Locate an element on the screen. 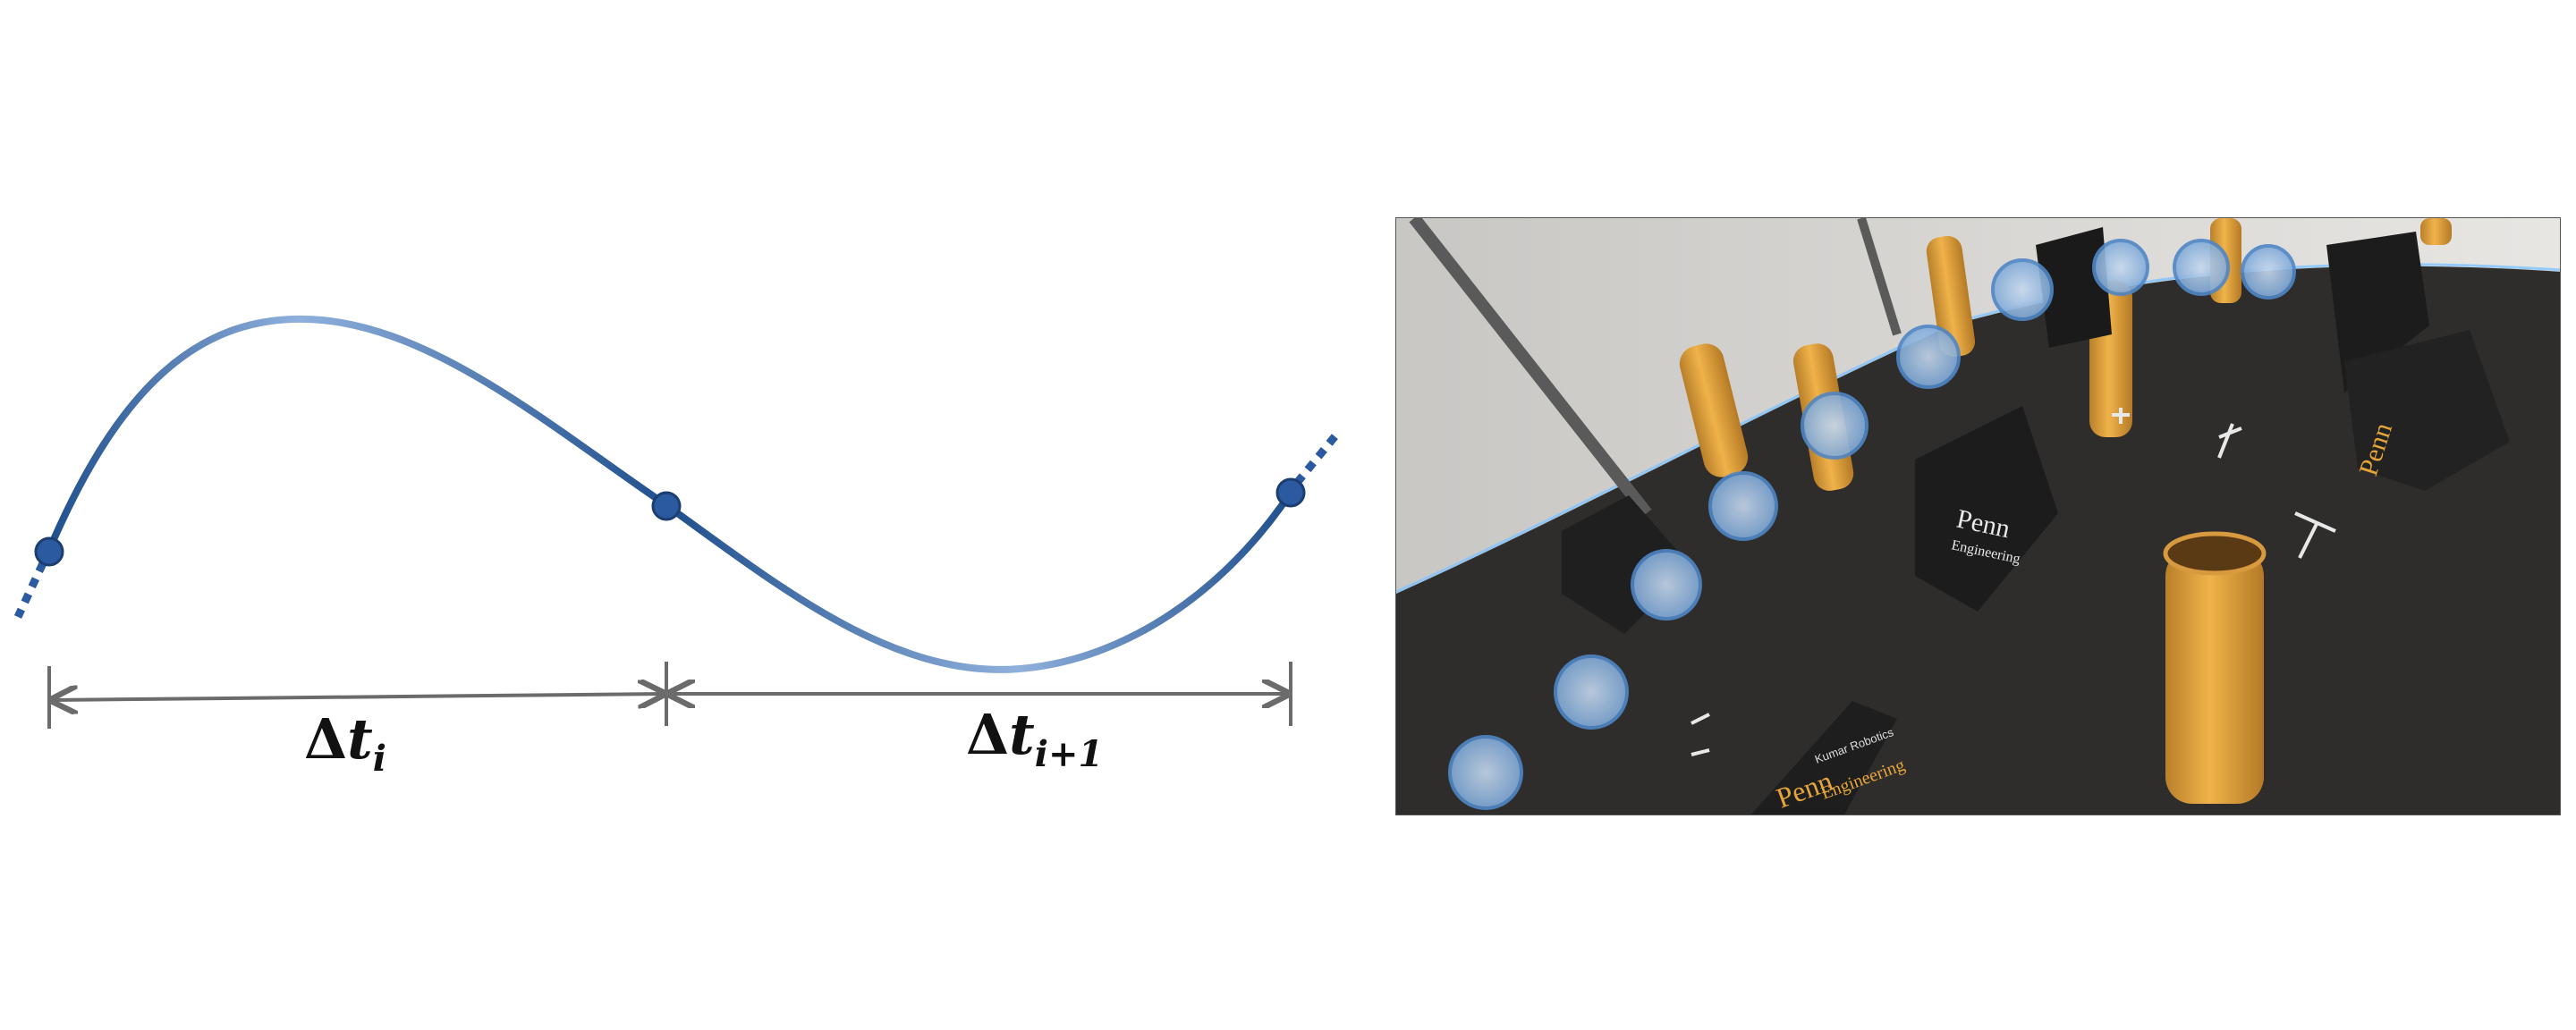  interval-label-i-plus-1: Δti+1 is located at coordinates (1034, 738).